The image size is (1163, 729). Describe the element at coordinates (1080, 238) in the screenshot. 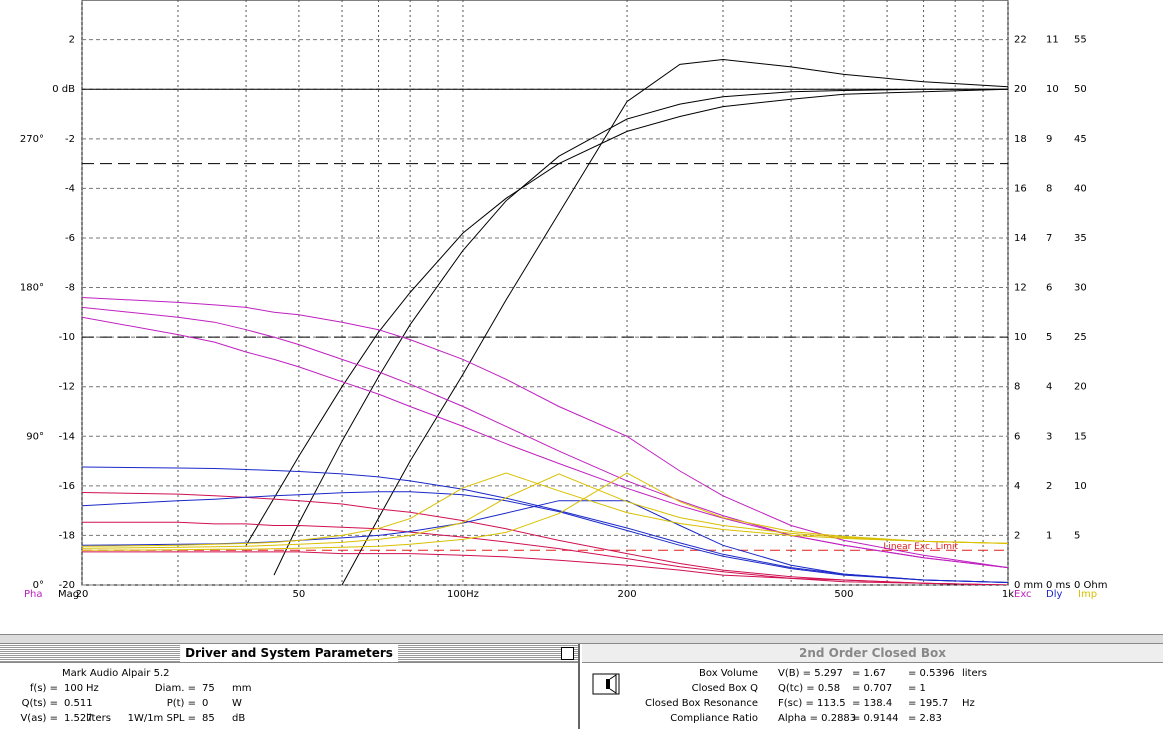

I see `y5-tick-label: 35` at that location.